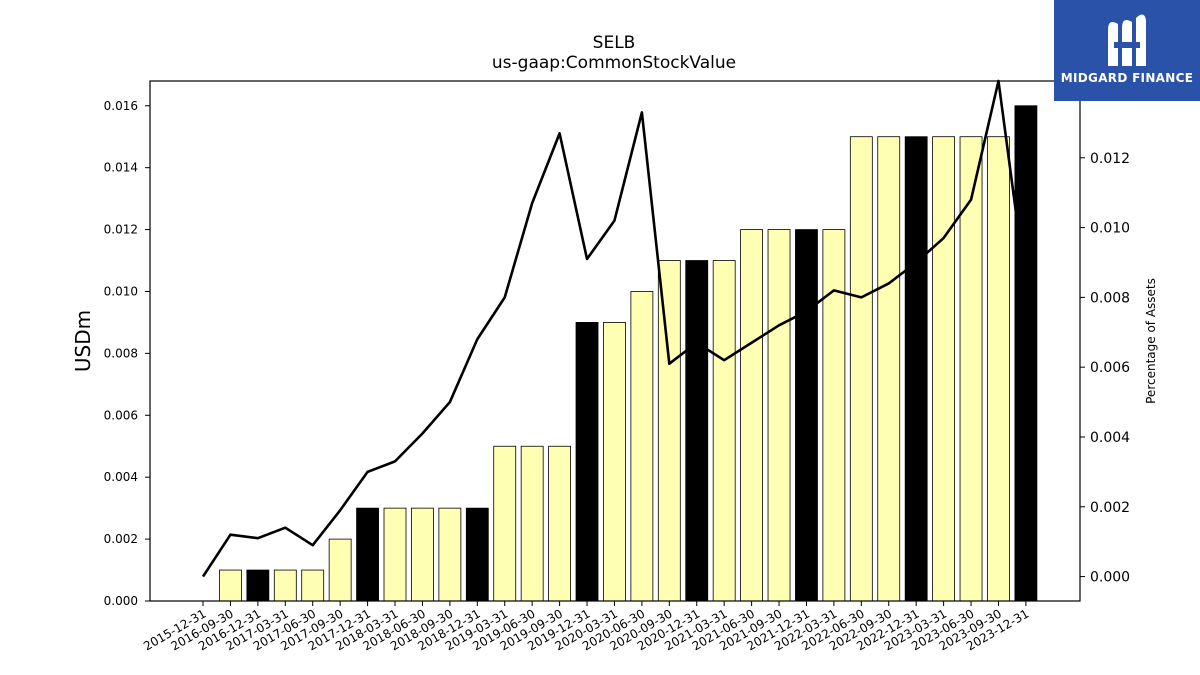  What do you see at coordinates (121, 415) in the screenshot?
I see `y-tick-label: 0.006` at bounding box center [121, 415].